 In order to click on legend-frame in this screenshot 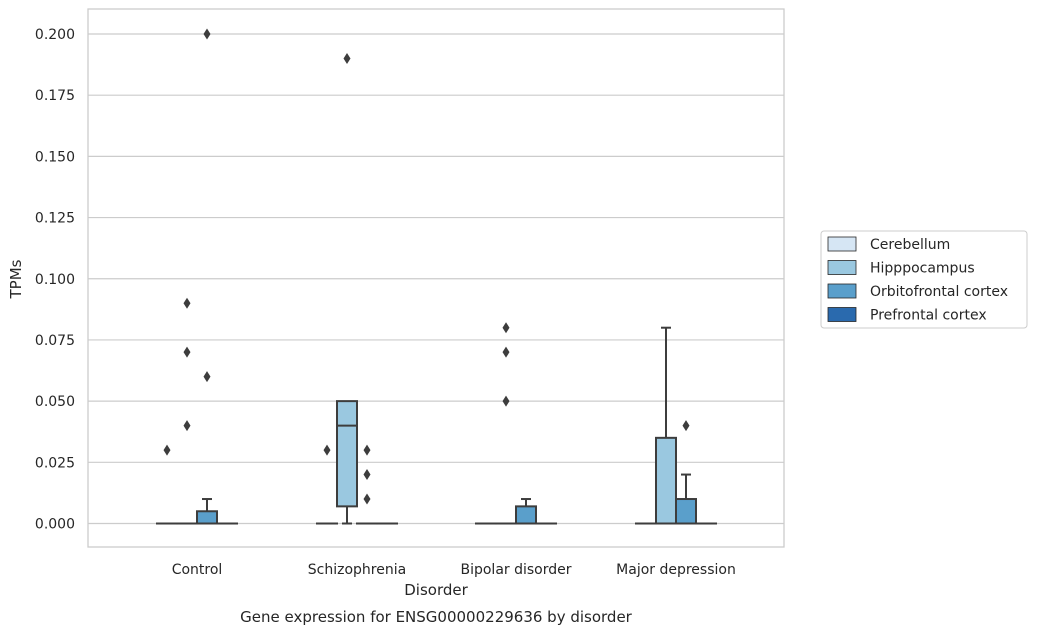, I will do `click(924, 279)`.